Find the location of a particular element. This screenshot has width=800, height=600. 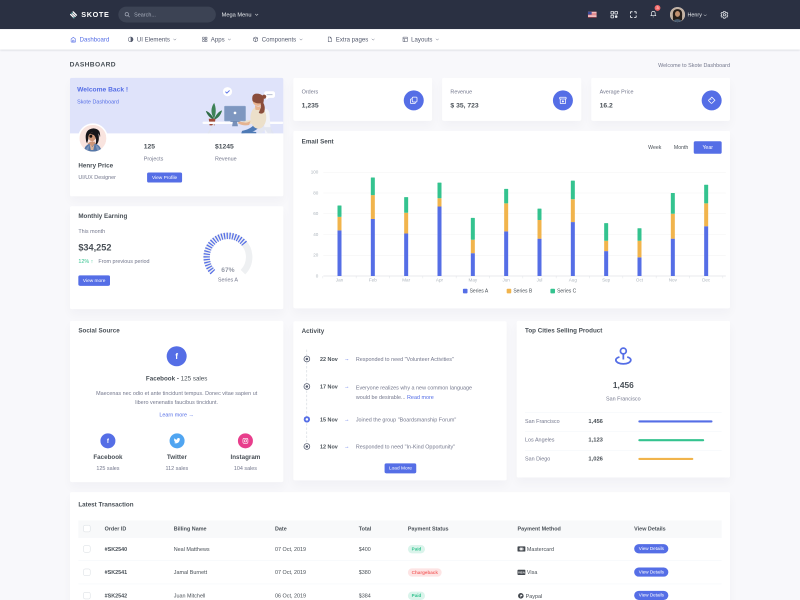

svg-text: Jun is located at coordinates (506, 280).